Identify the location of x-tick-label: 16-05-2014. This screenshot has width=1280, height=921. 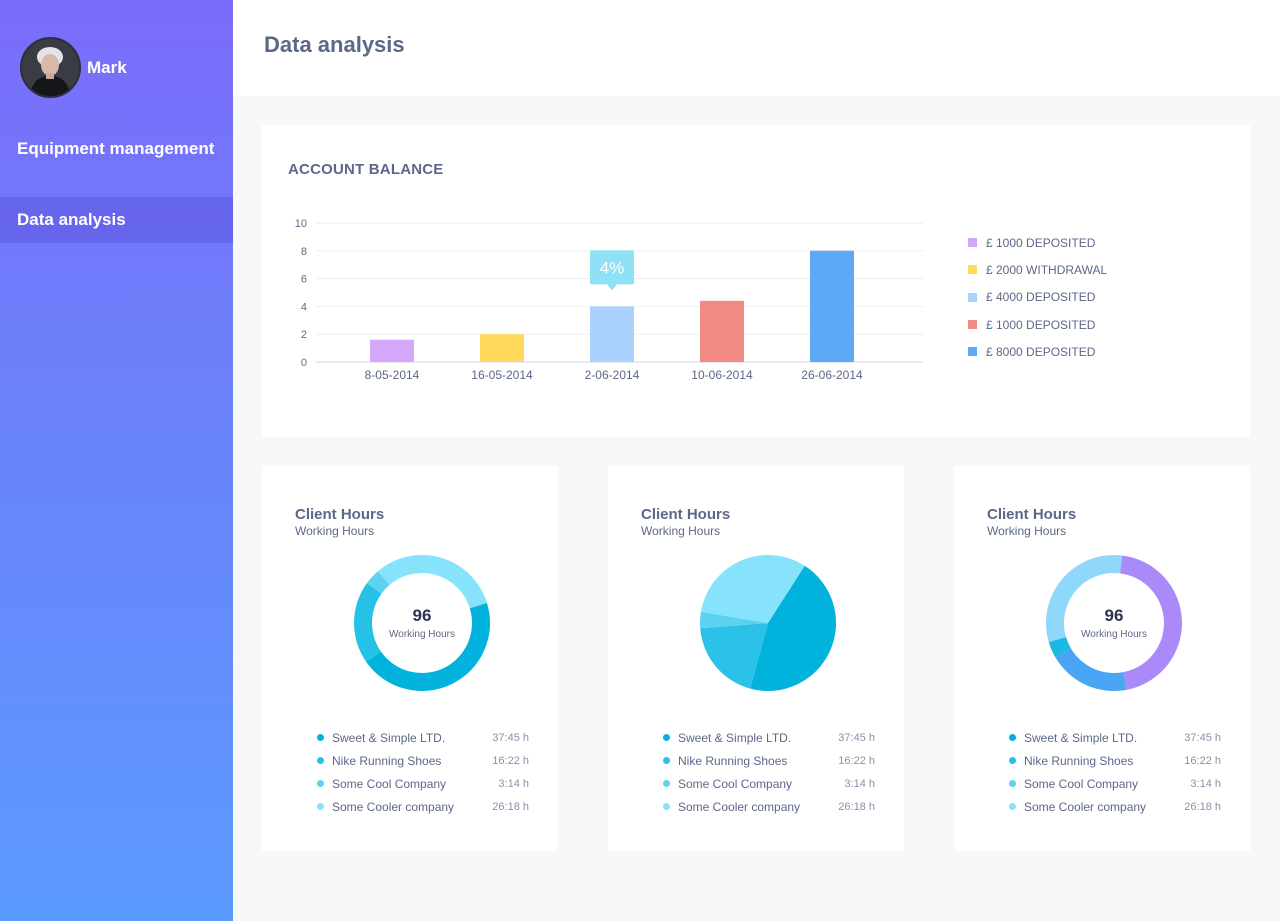
(502, 375).